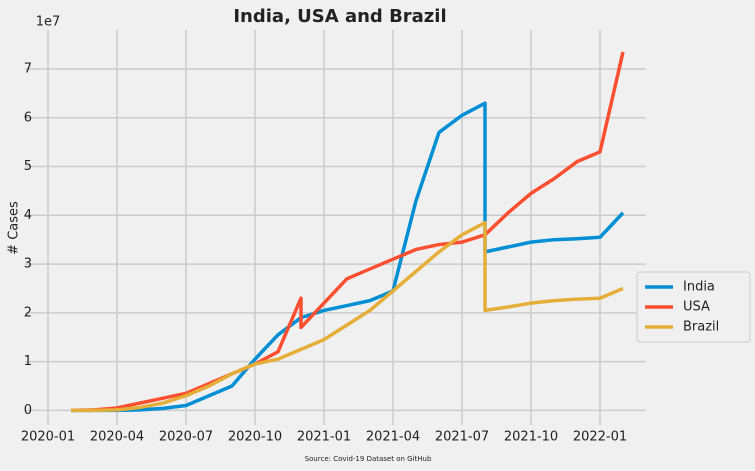 The image size is (755, 471). What do you see at coordinates (255, 437) in the screenshot?
I see `x-tick-label: 2020-10` at bounding box center [255, 437].